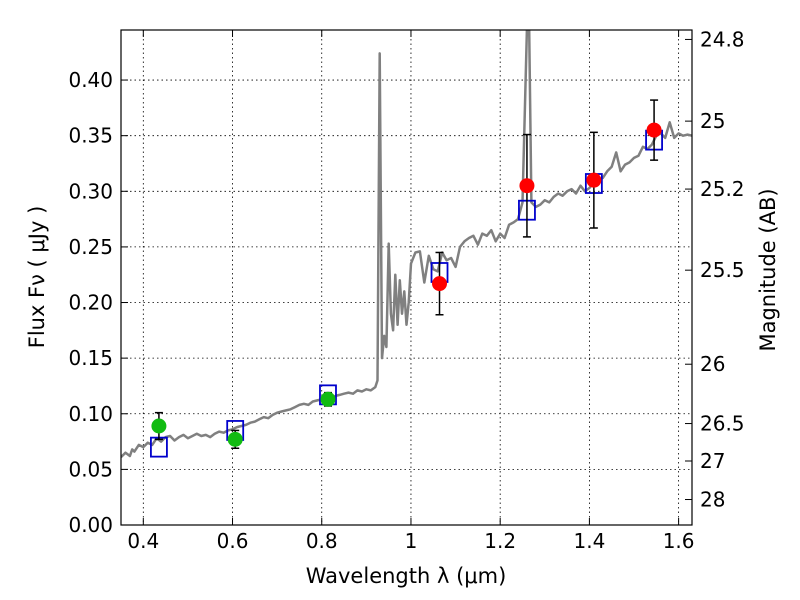  What do you see at coordinates (500, 541) in the screenshot?
I see `x-tick-label: 1.2` at bounding box center [500, 541].